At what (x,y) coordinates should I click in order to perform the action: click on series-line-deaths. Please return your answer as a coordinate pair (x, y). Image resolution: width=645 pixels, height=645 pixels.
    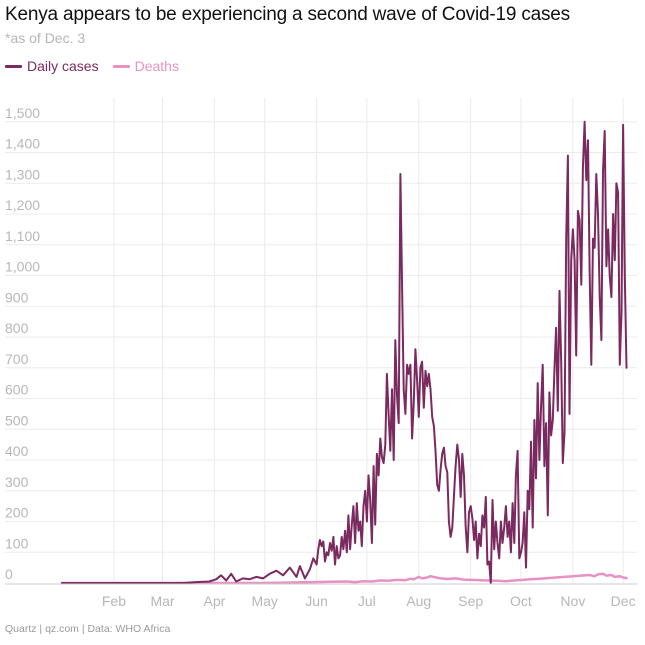
    Looking at the image, I should click on (344, 578).